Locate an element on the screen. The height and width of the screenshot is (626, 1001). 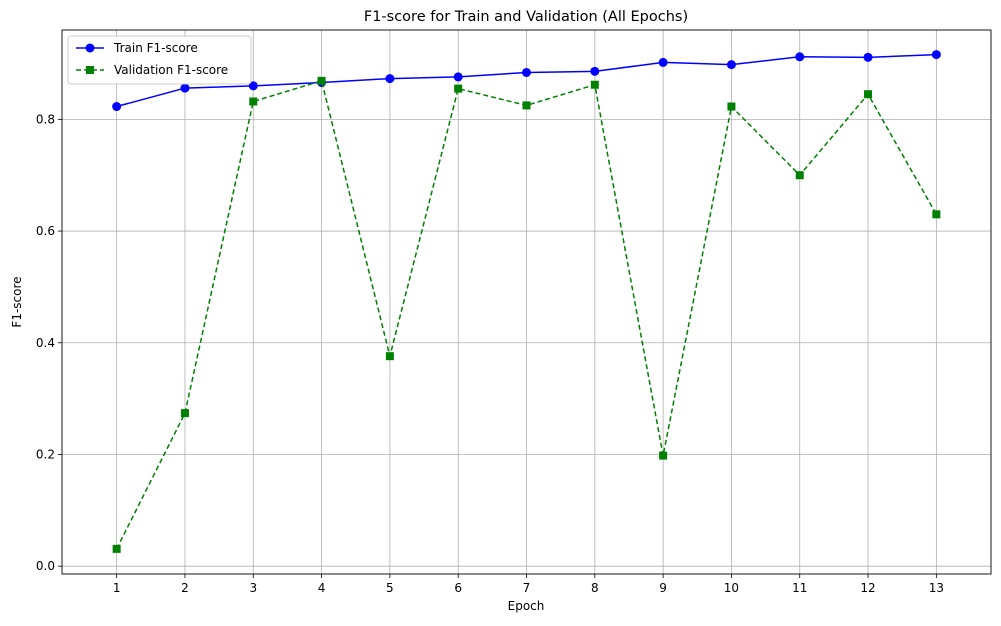
x-tick-label: 10 is located at coordinates (731, 588).